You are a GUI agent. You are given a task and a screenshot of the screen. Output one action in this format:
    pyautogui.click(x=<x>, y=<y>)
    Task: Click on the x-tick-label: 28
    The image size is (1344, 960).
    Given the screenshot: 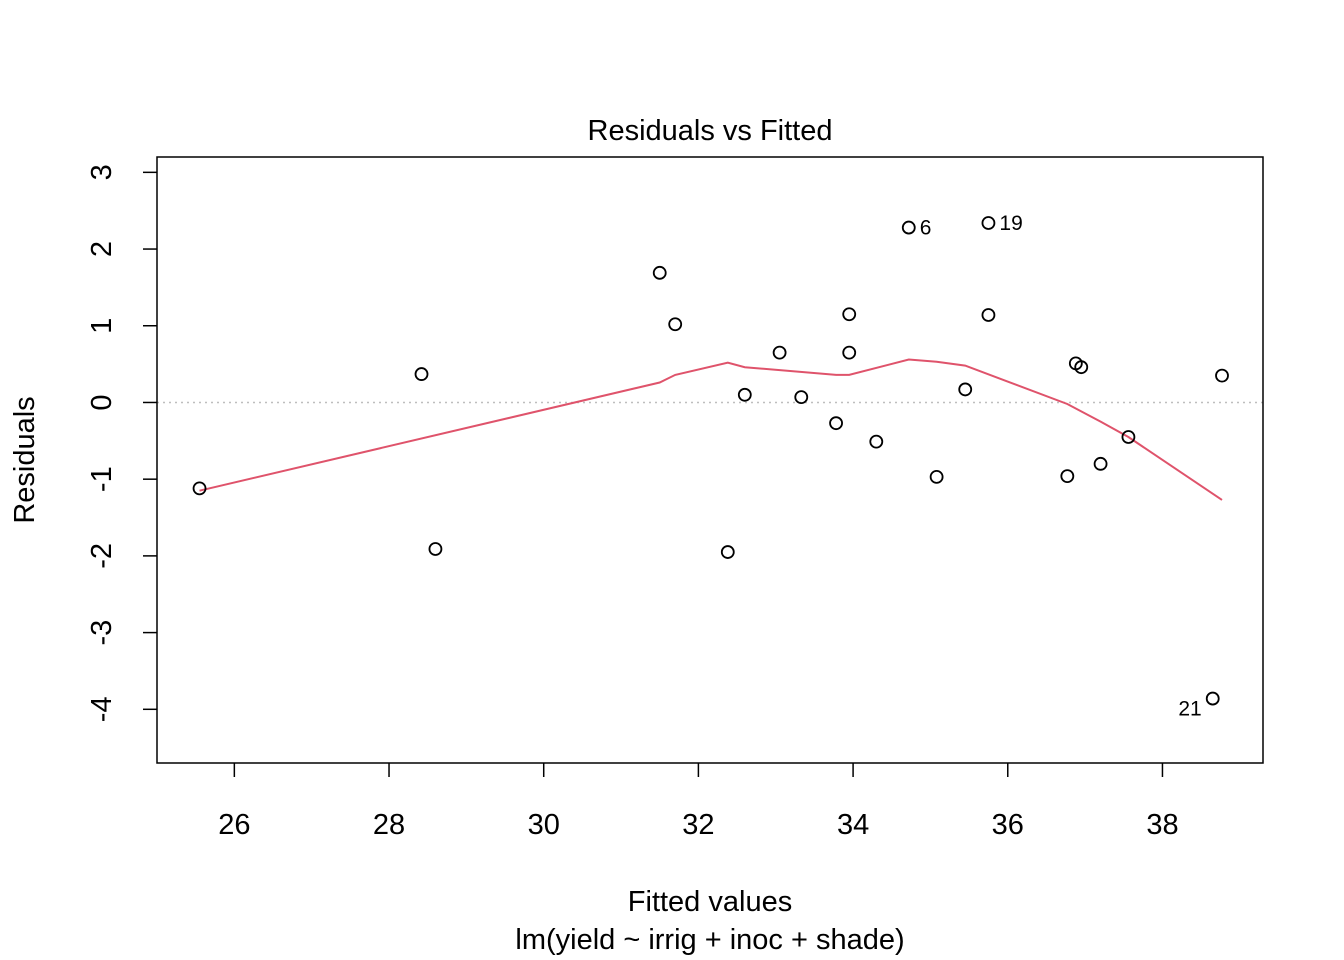 What is the action you would take?
    pyautogui.click(x=389, y=825)
    